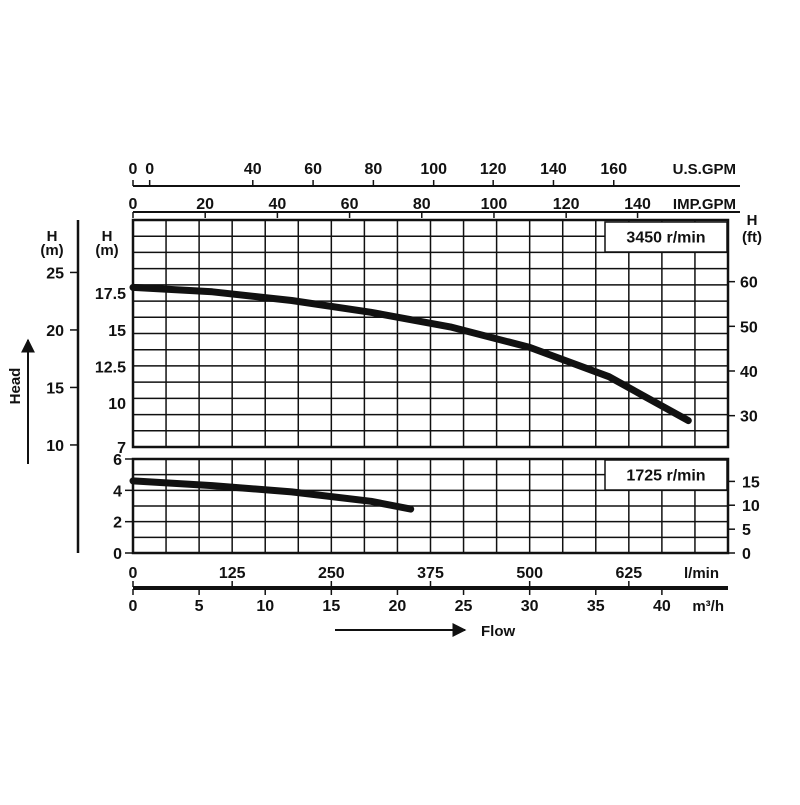  I want to click on curve-3450-rpm, so click(410, 354).